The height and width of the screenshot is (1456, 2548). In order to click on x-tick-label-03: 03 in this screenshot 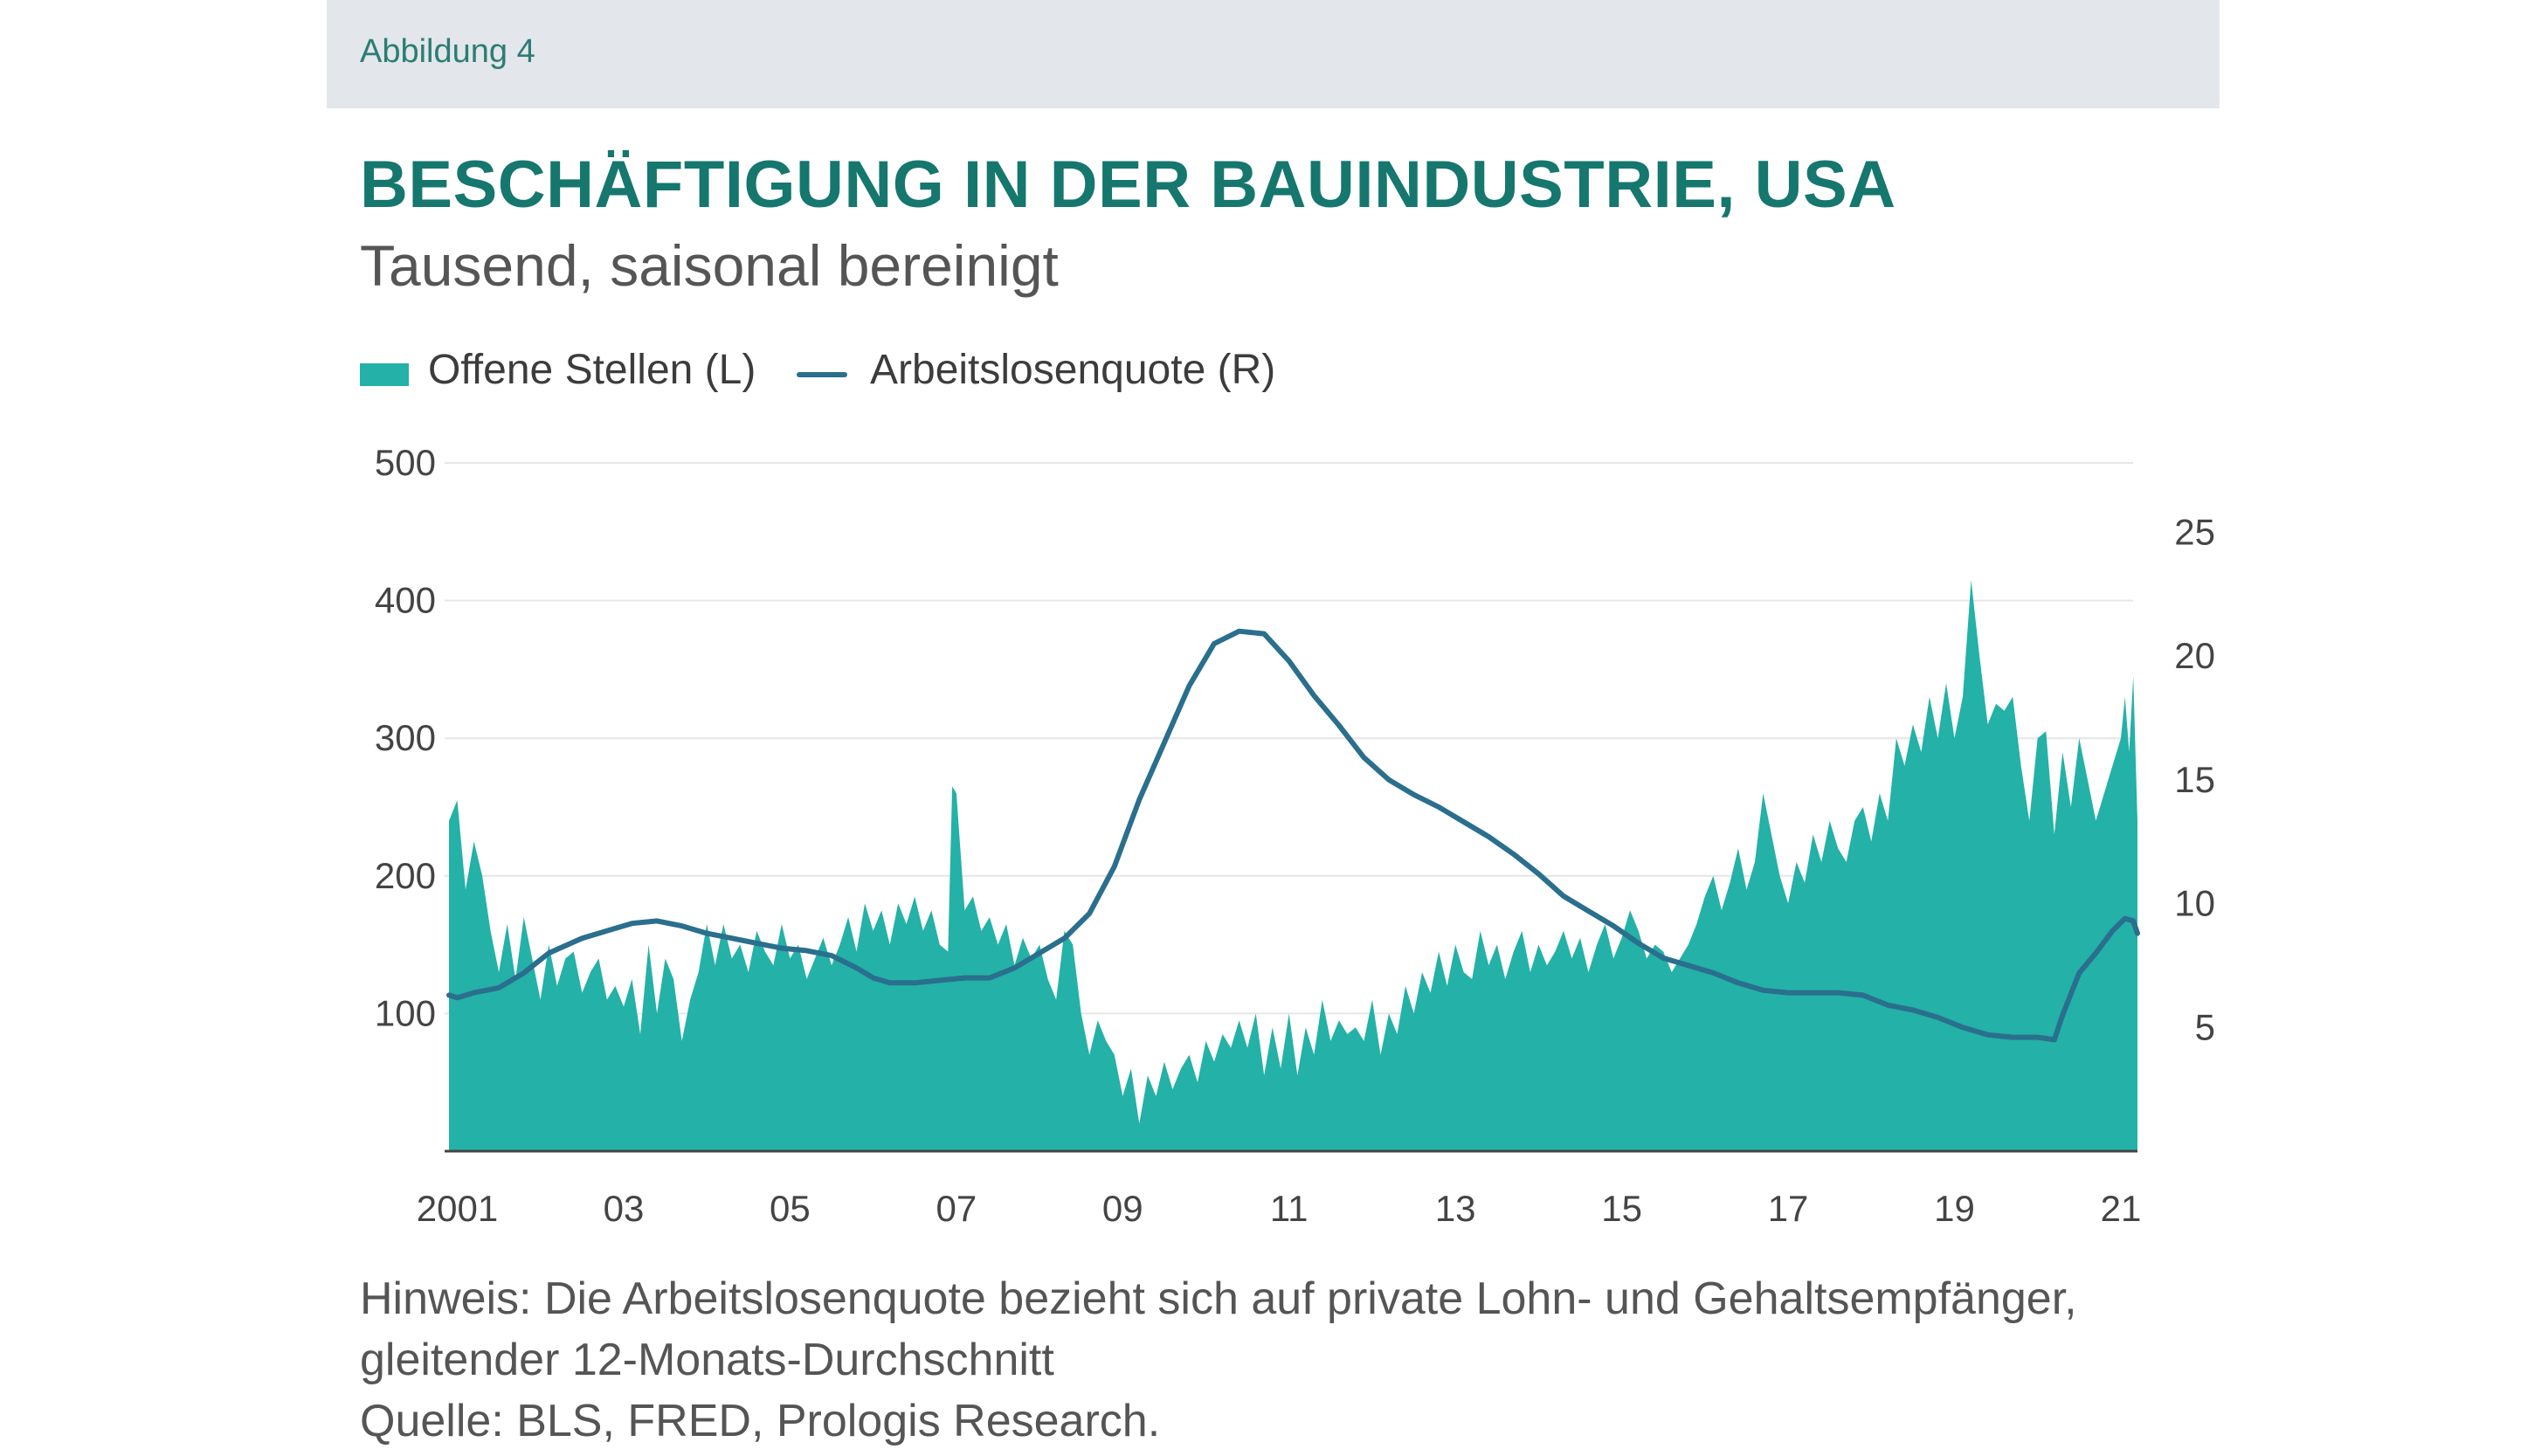, I will do `click(624, 1208)`.